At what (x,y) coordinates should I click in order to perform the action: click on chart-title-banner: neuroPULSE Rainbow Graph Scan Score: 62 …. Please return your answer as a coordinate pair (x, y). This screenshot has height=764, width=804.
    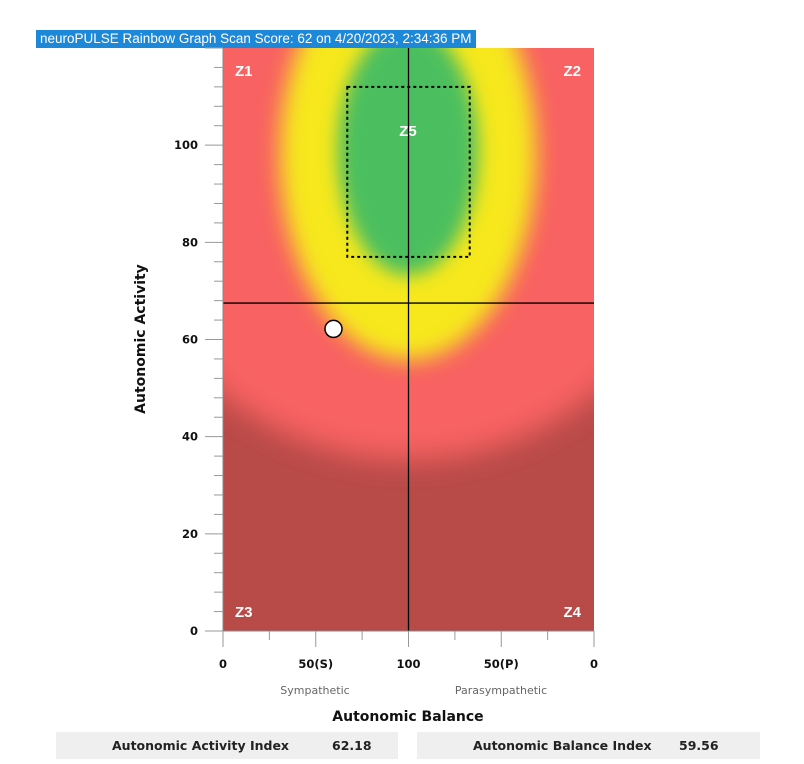
    Looking at the image, I should click on (256, 39).